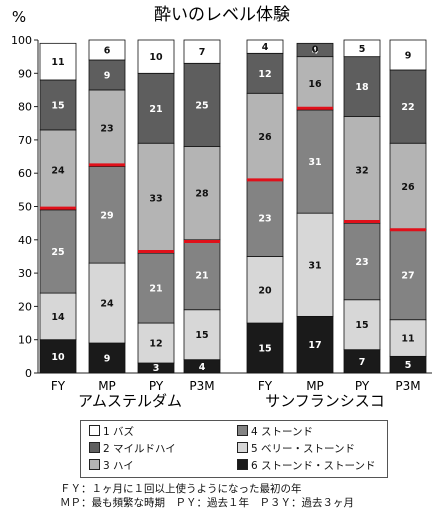 The width and height of the screenshot is (444, 514). What do you see at coordinates (407, 275) in the screenshot?
I see `data-label: 27` at bounding box center [407, 275].